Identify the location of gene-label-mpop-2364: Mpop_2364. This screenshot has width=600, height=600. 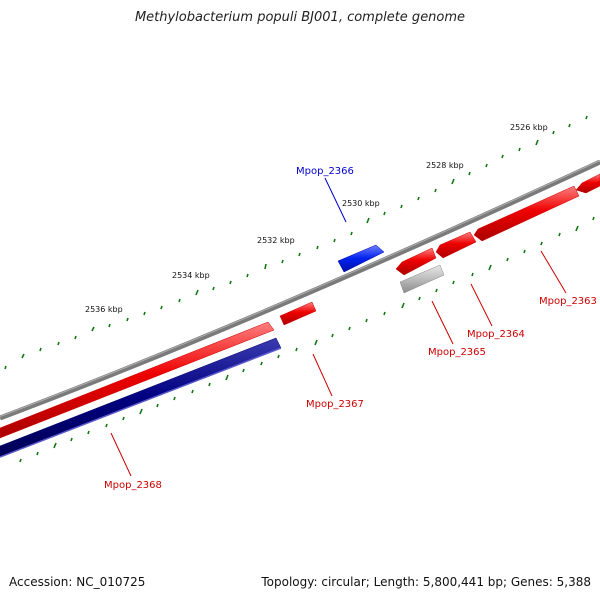
(496, 334).